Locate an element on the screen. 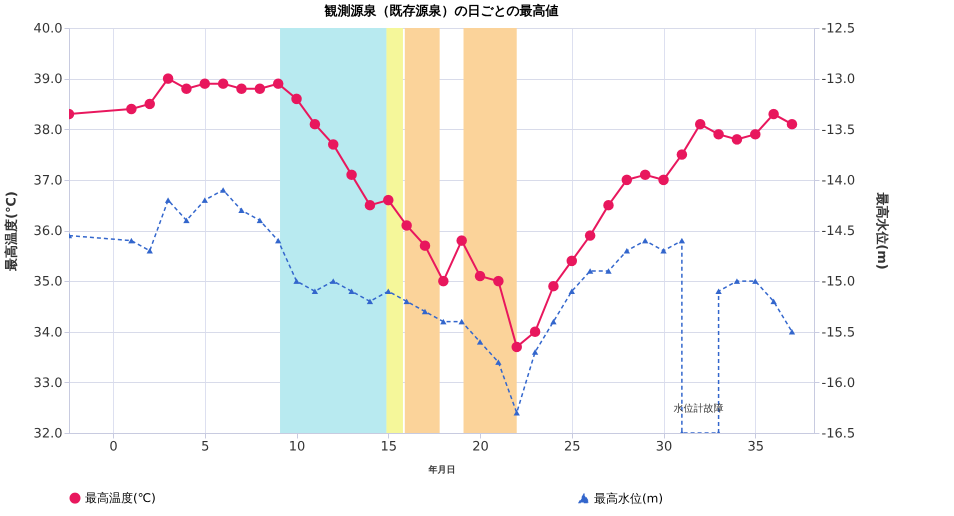 This screenshot has width=954, height=516. x-tick-label: 30 is located at coordinates (664, 447).